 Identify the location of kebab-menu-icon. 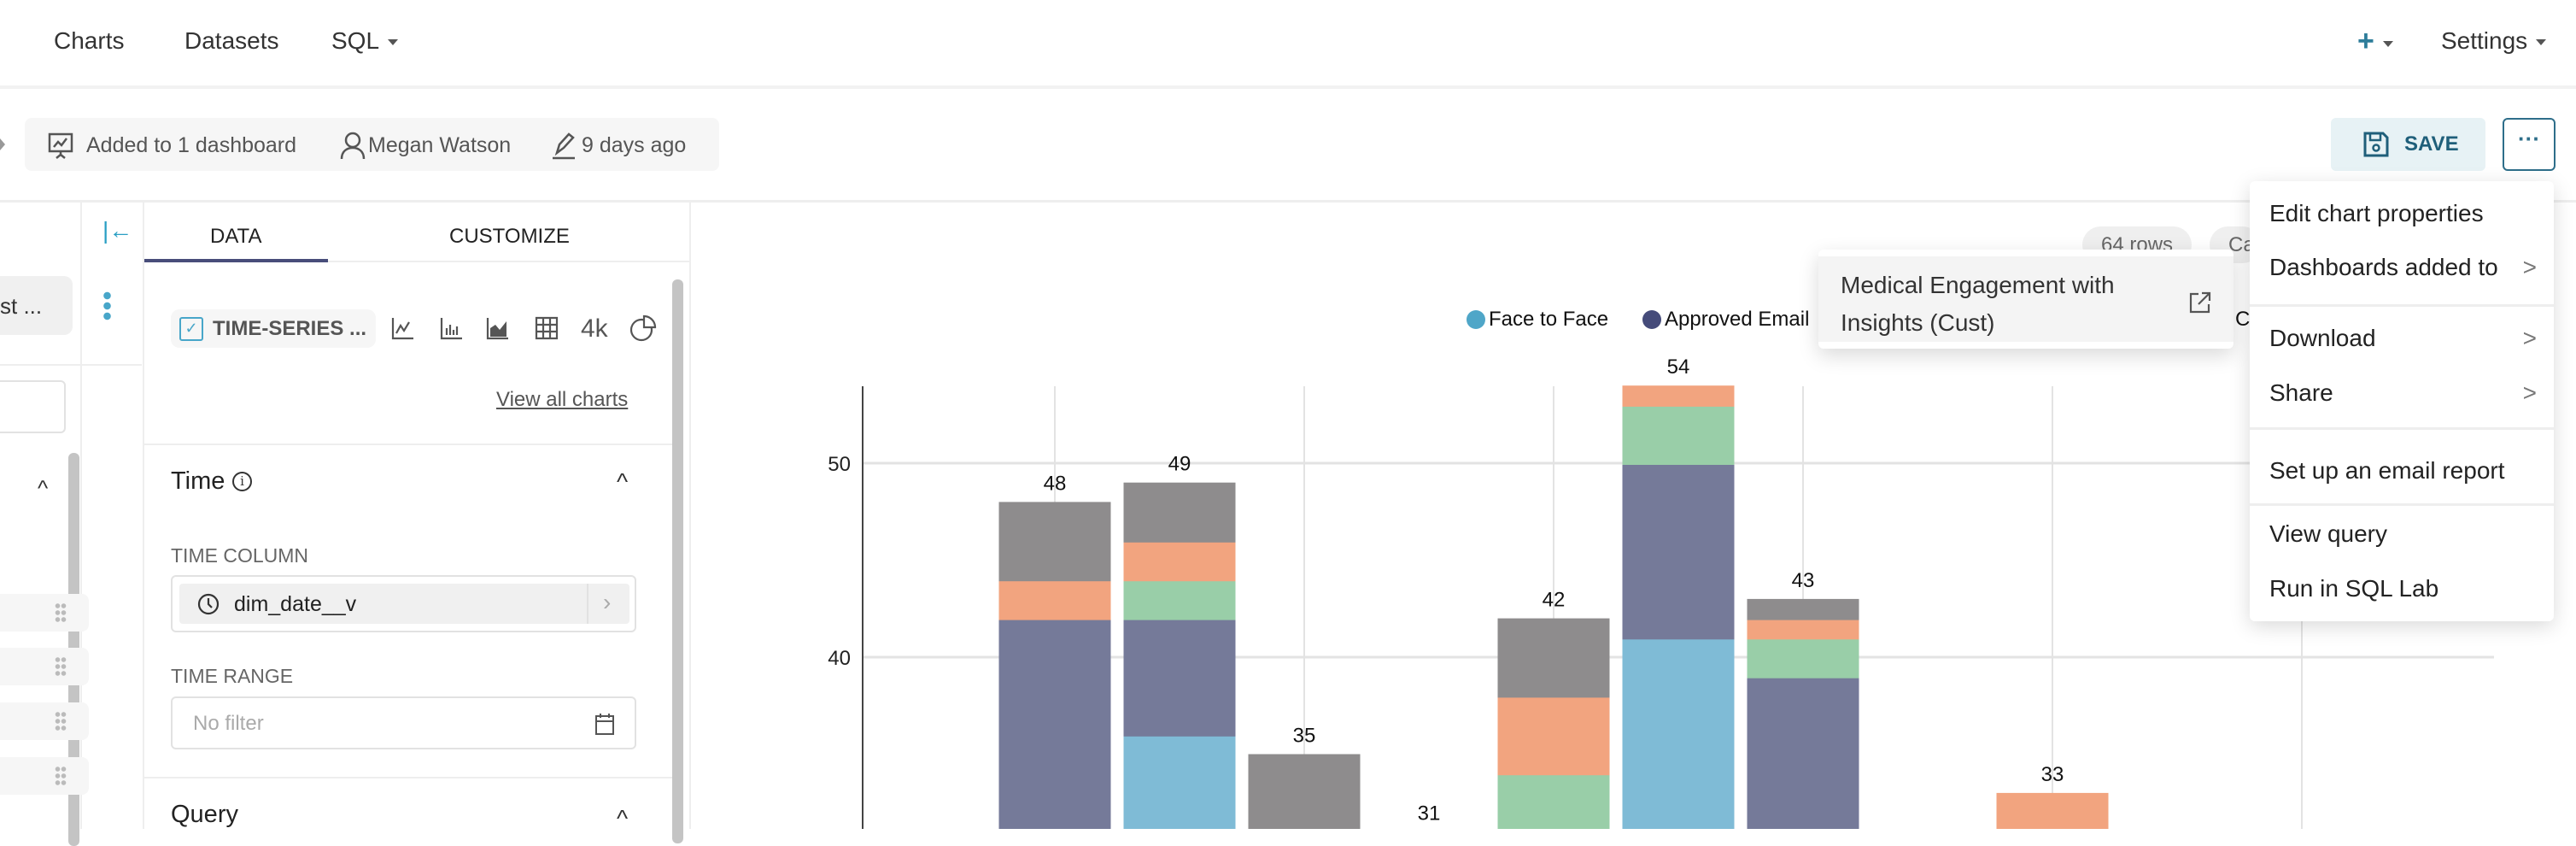
(107, 306).